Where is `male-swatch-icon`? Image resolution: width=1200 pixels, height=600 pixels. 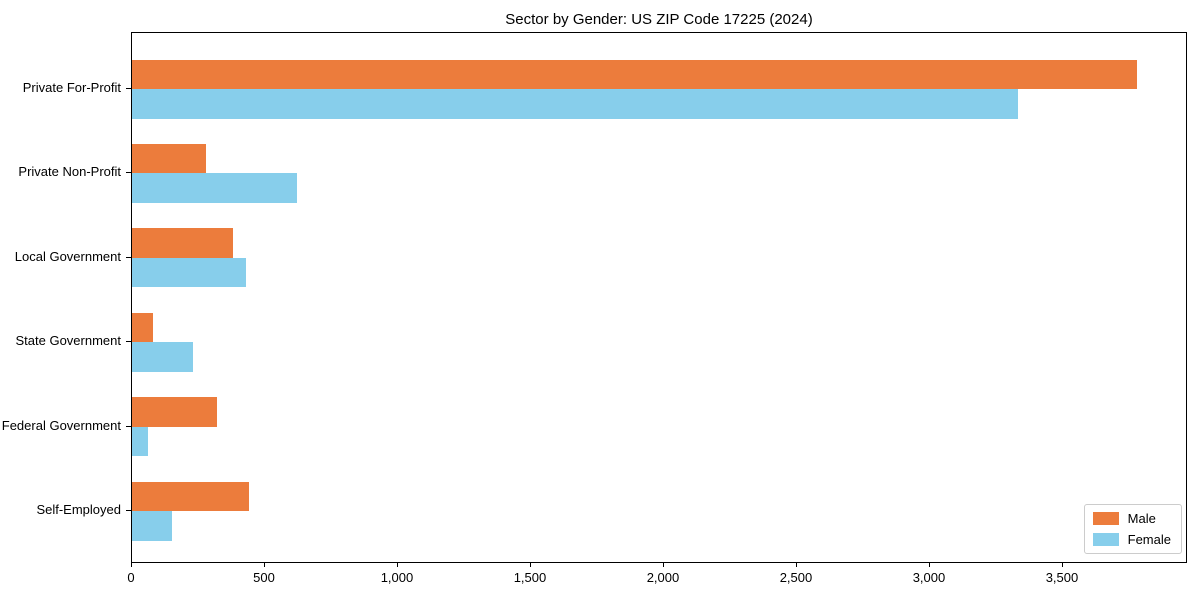
male-swatch-icon is located at coordinates (1105, 518).